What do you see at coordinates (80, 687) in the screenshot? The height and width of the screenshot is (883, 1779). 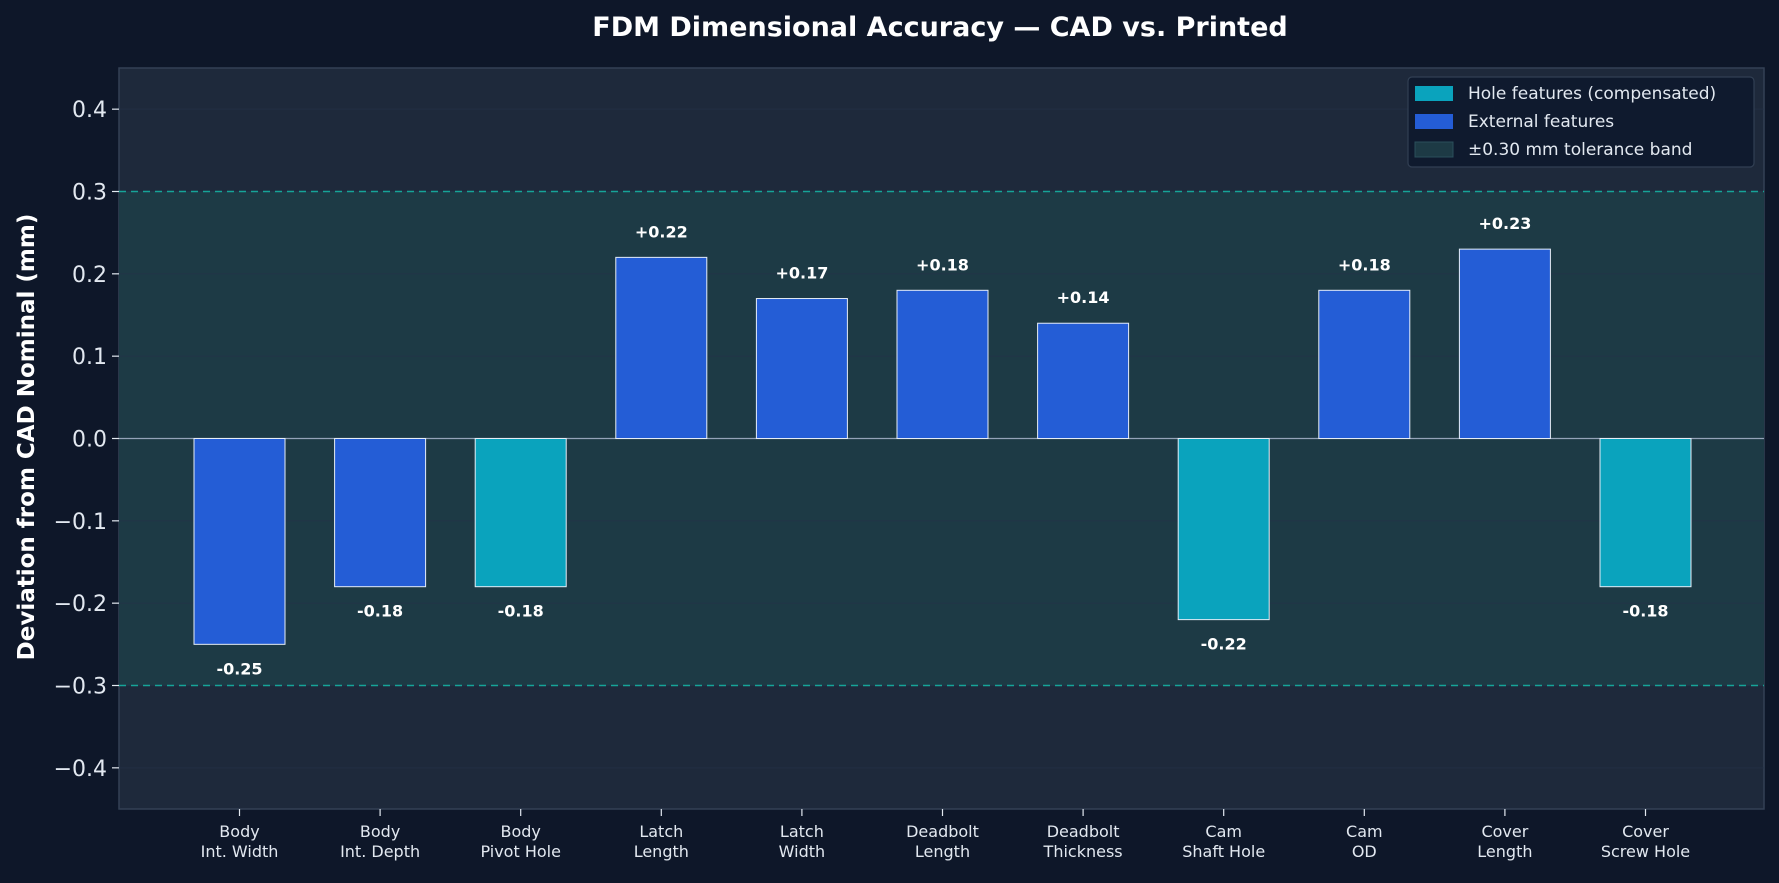 I see `y-tick-label: −0.3` at bounding box center [80, 687].